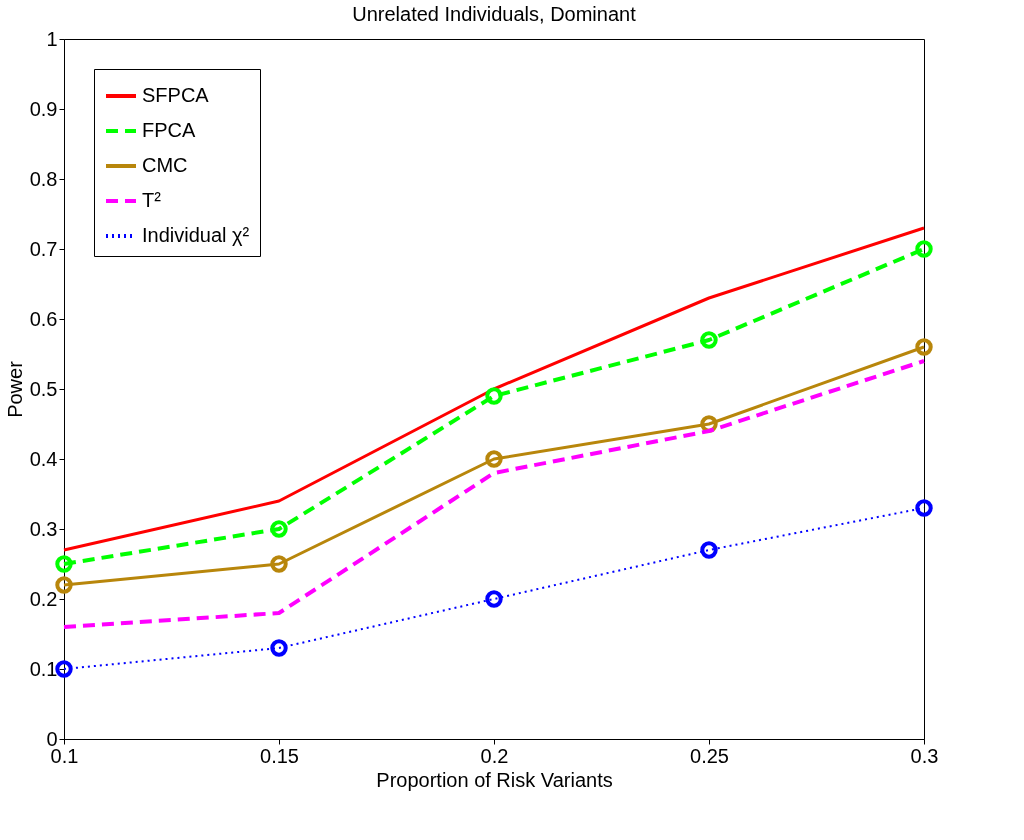 This screenshot has width=1024, height=840. I want to click on x-tick-label: 0.2, so click(494, 755).